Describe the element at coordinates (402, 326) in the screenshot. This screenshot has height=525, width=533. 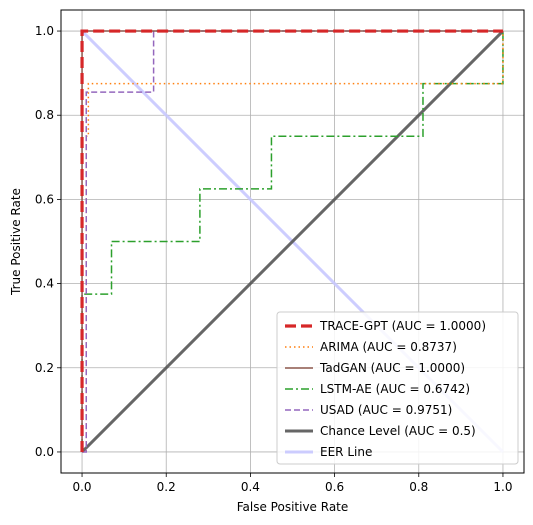
I see `legend-label: TRACE-GPT (AUC = 1.0000)` at that location.